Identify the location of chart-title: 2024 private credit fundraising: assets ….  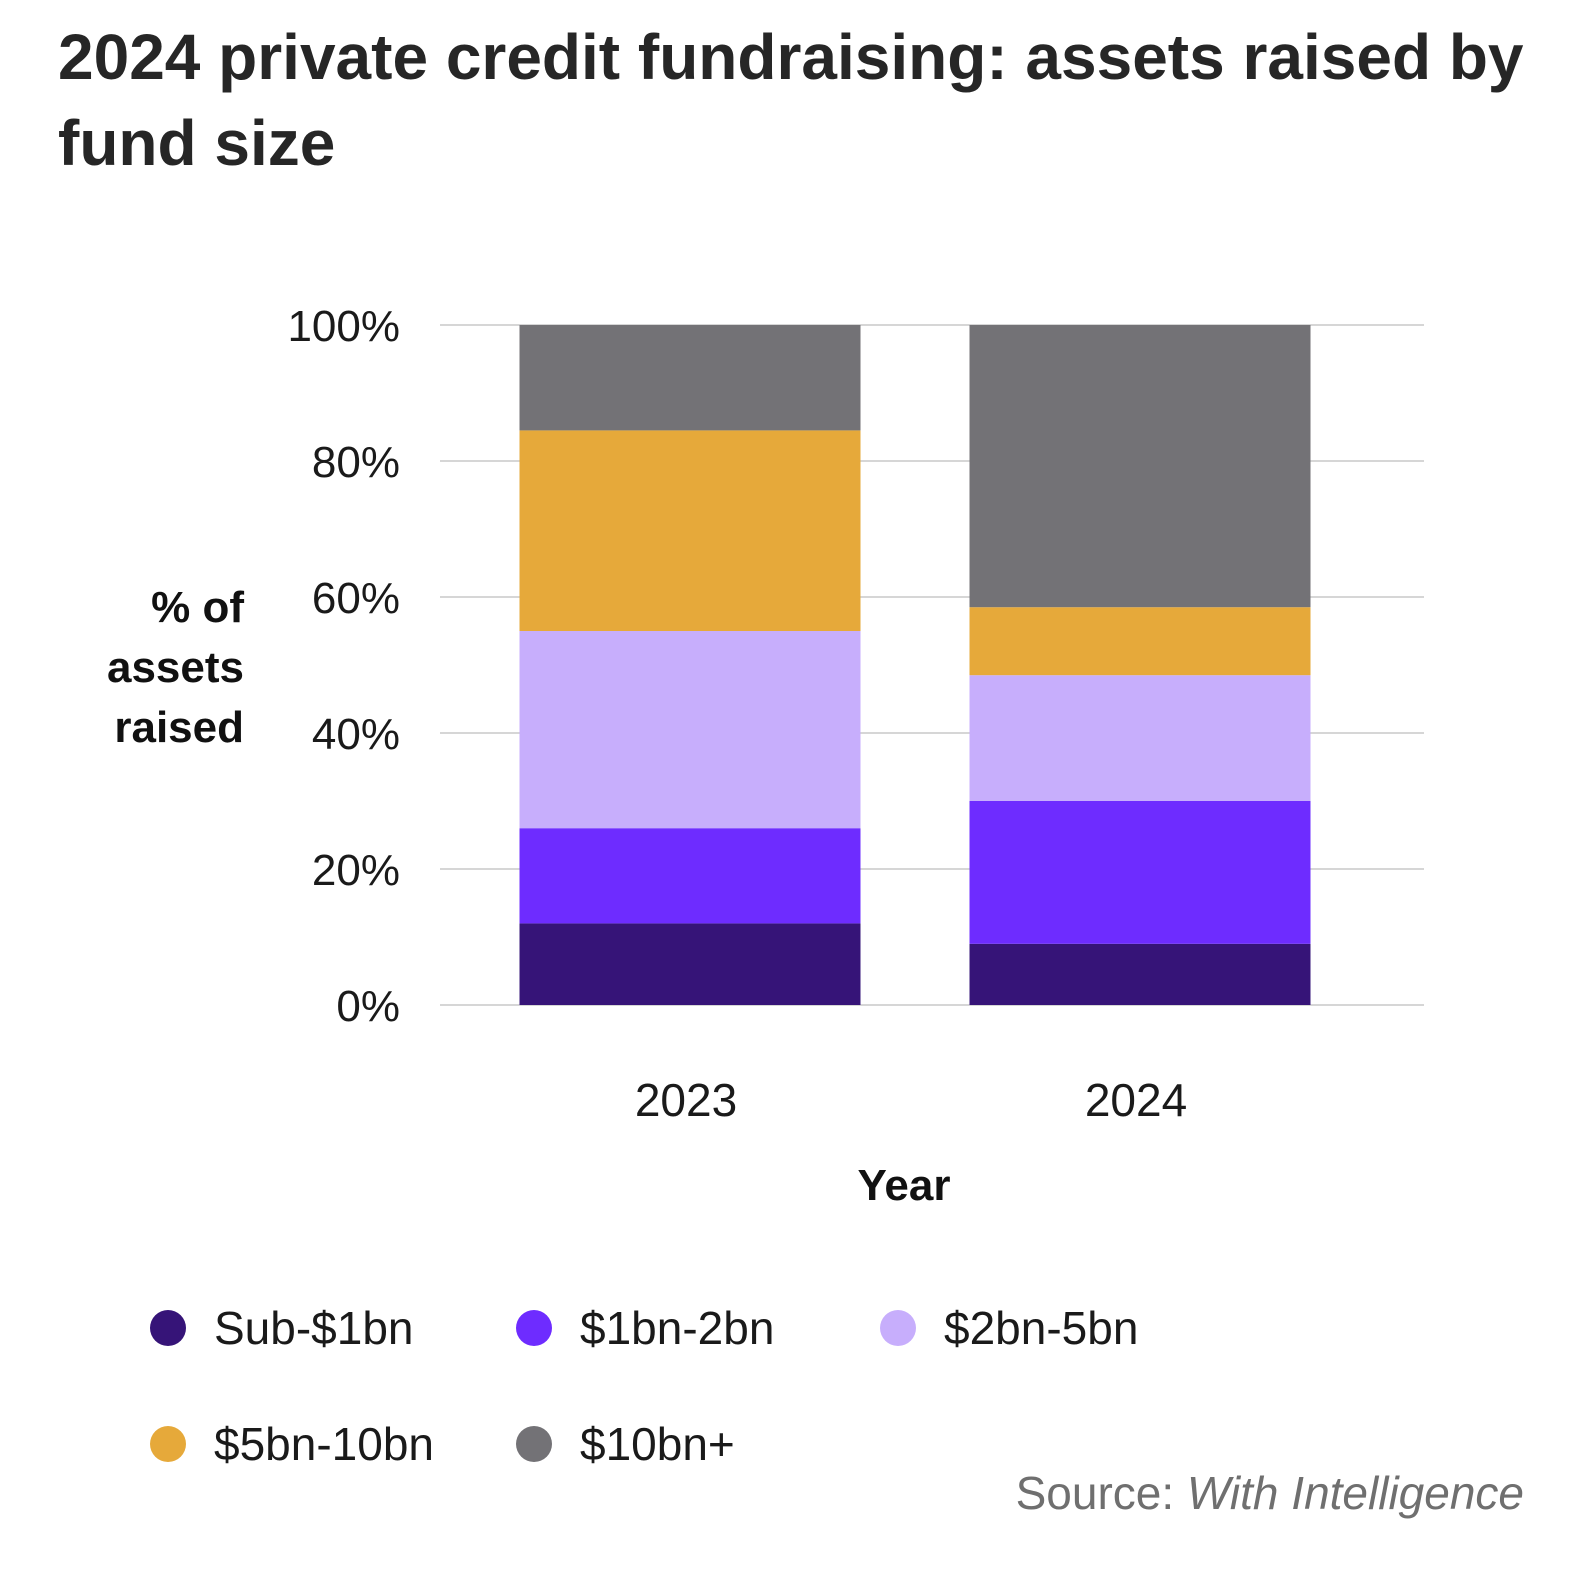
(791, 100).